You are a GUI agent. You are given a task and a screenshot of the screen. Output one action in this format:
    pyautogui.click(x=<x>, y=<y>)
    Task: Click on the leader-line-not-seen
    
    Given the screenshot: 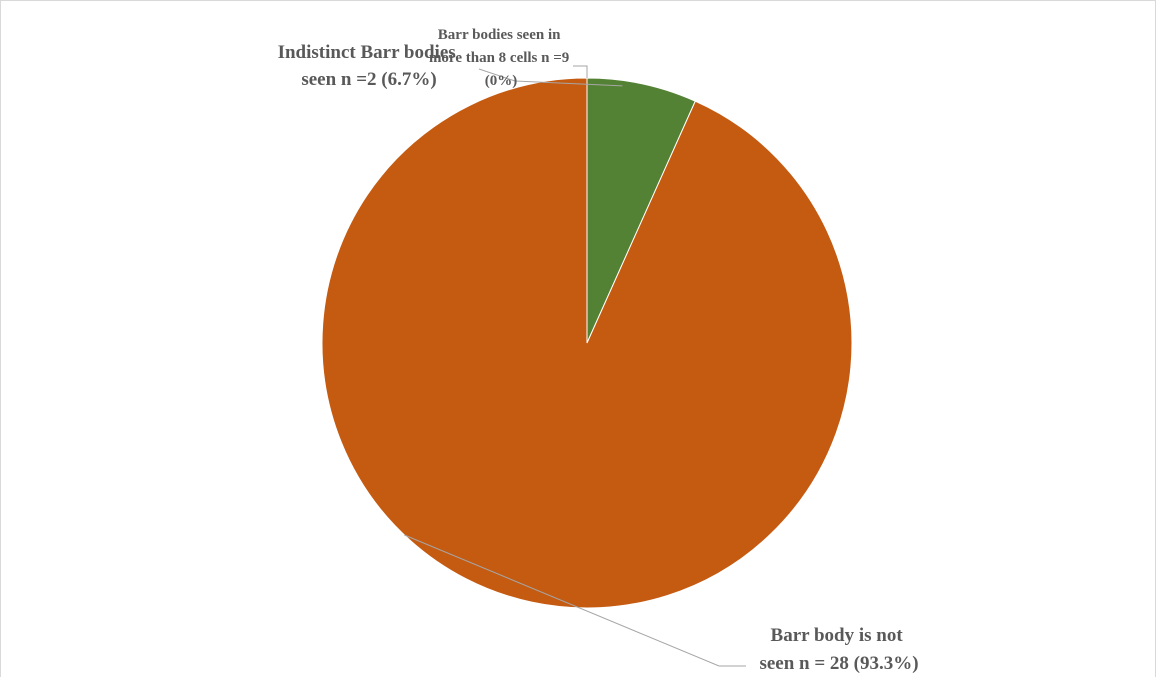 What is the action you would take?
    pyautogui.click(x=575, y=600)
    